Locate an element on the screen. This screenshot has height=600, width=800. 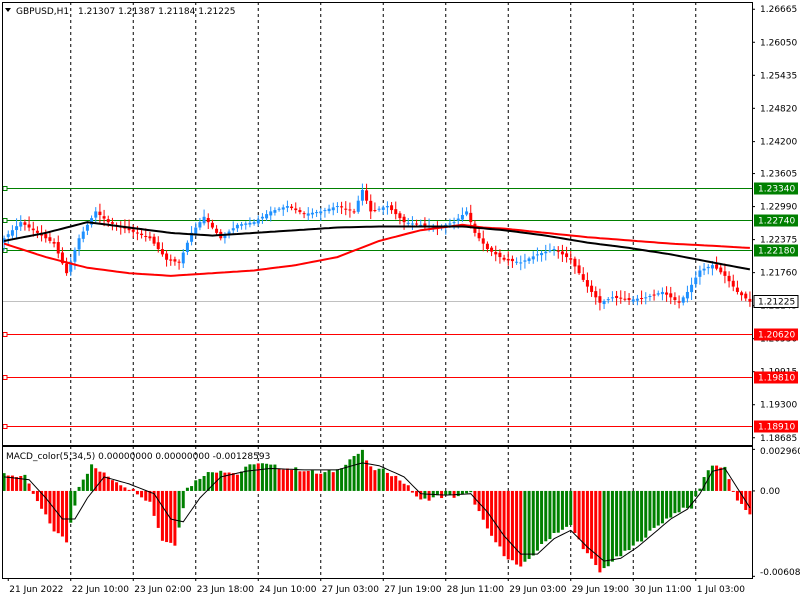
moving-average-slow is located at coordinates (377, 246).